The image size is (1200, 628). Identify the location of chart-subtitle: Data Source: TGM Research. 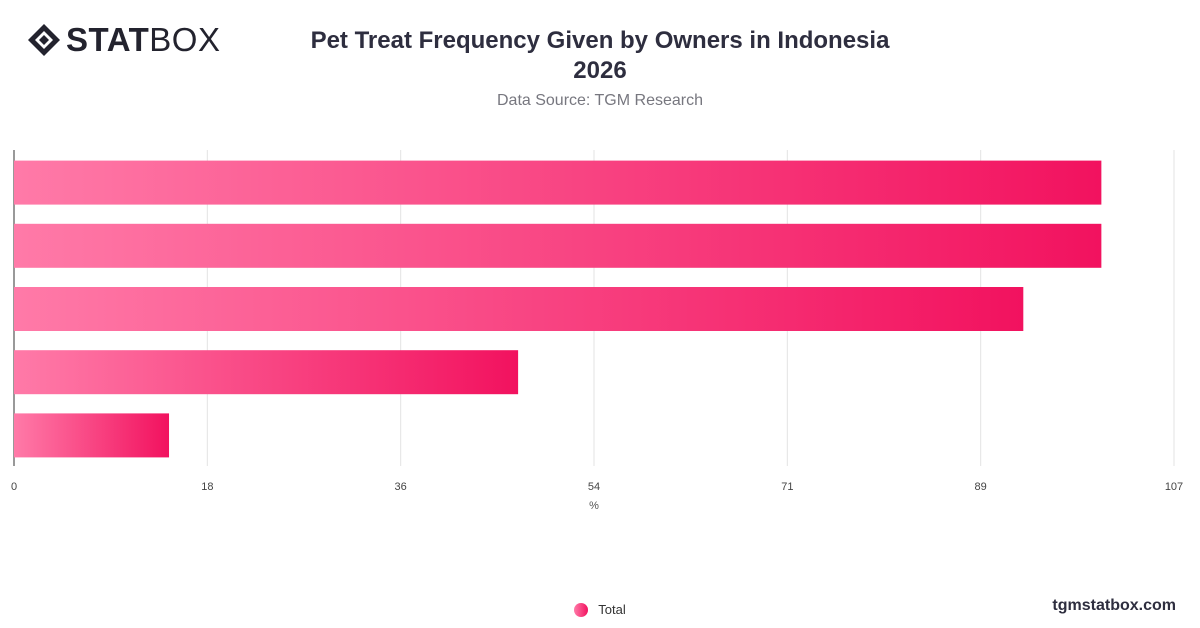
(599, 100).